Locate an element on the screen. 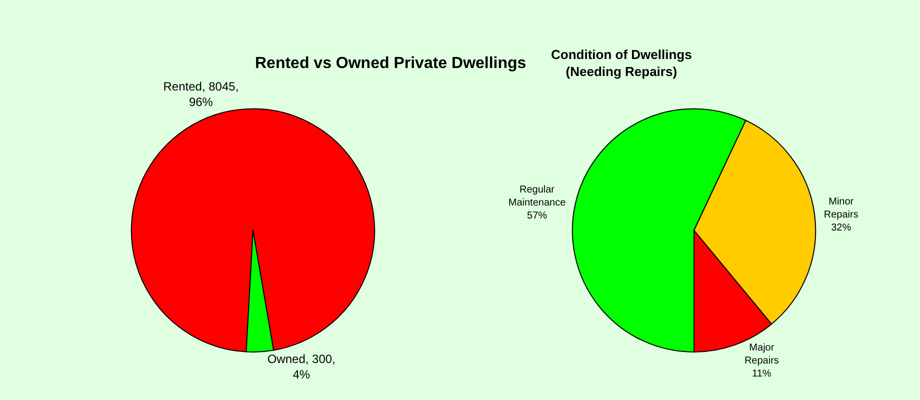 Image resolution: width=920 pixels, height=400 pixels. slice-label: Minor Repairs is located at coordinates (841, 208).